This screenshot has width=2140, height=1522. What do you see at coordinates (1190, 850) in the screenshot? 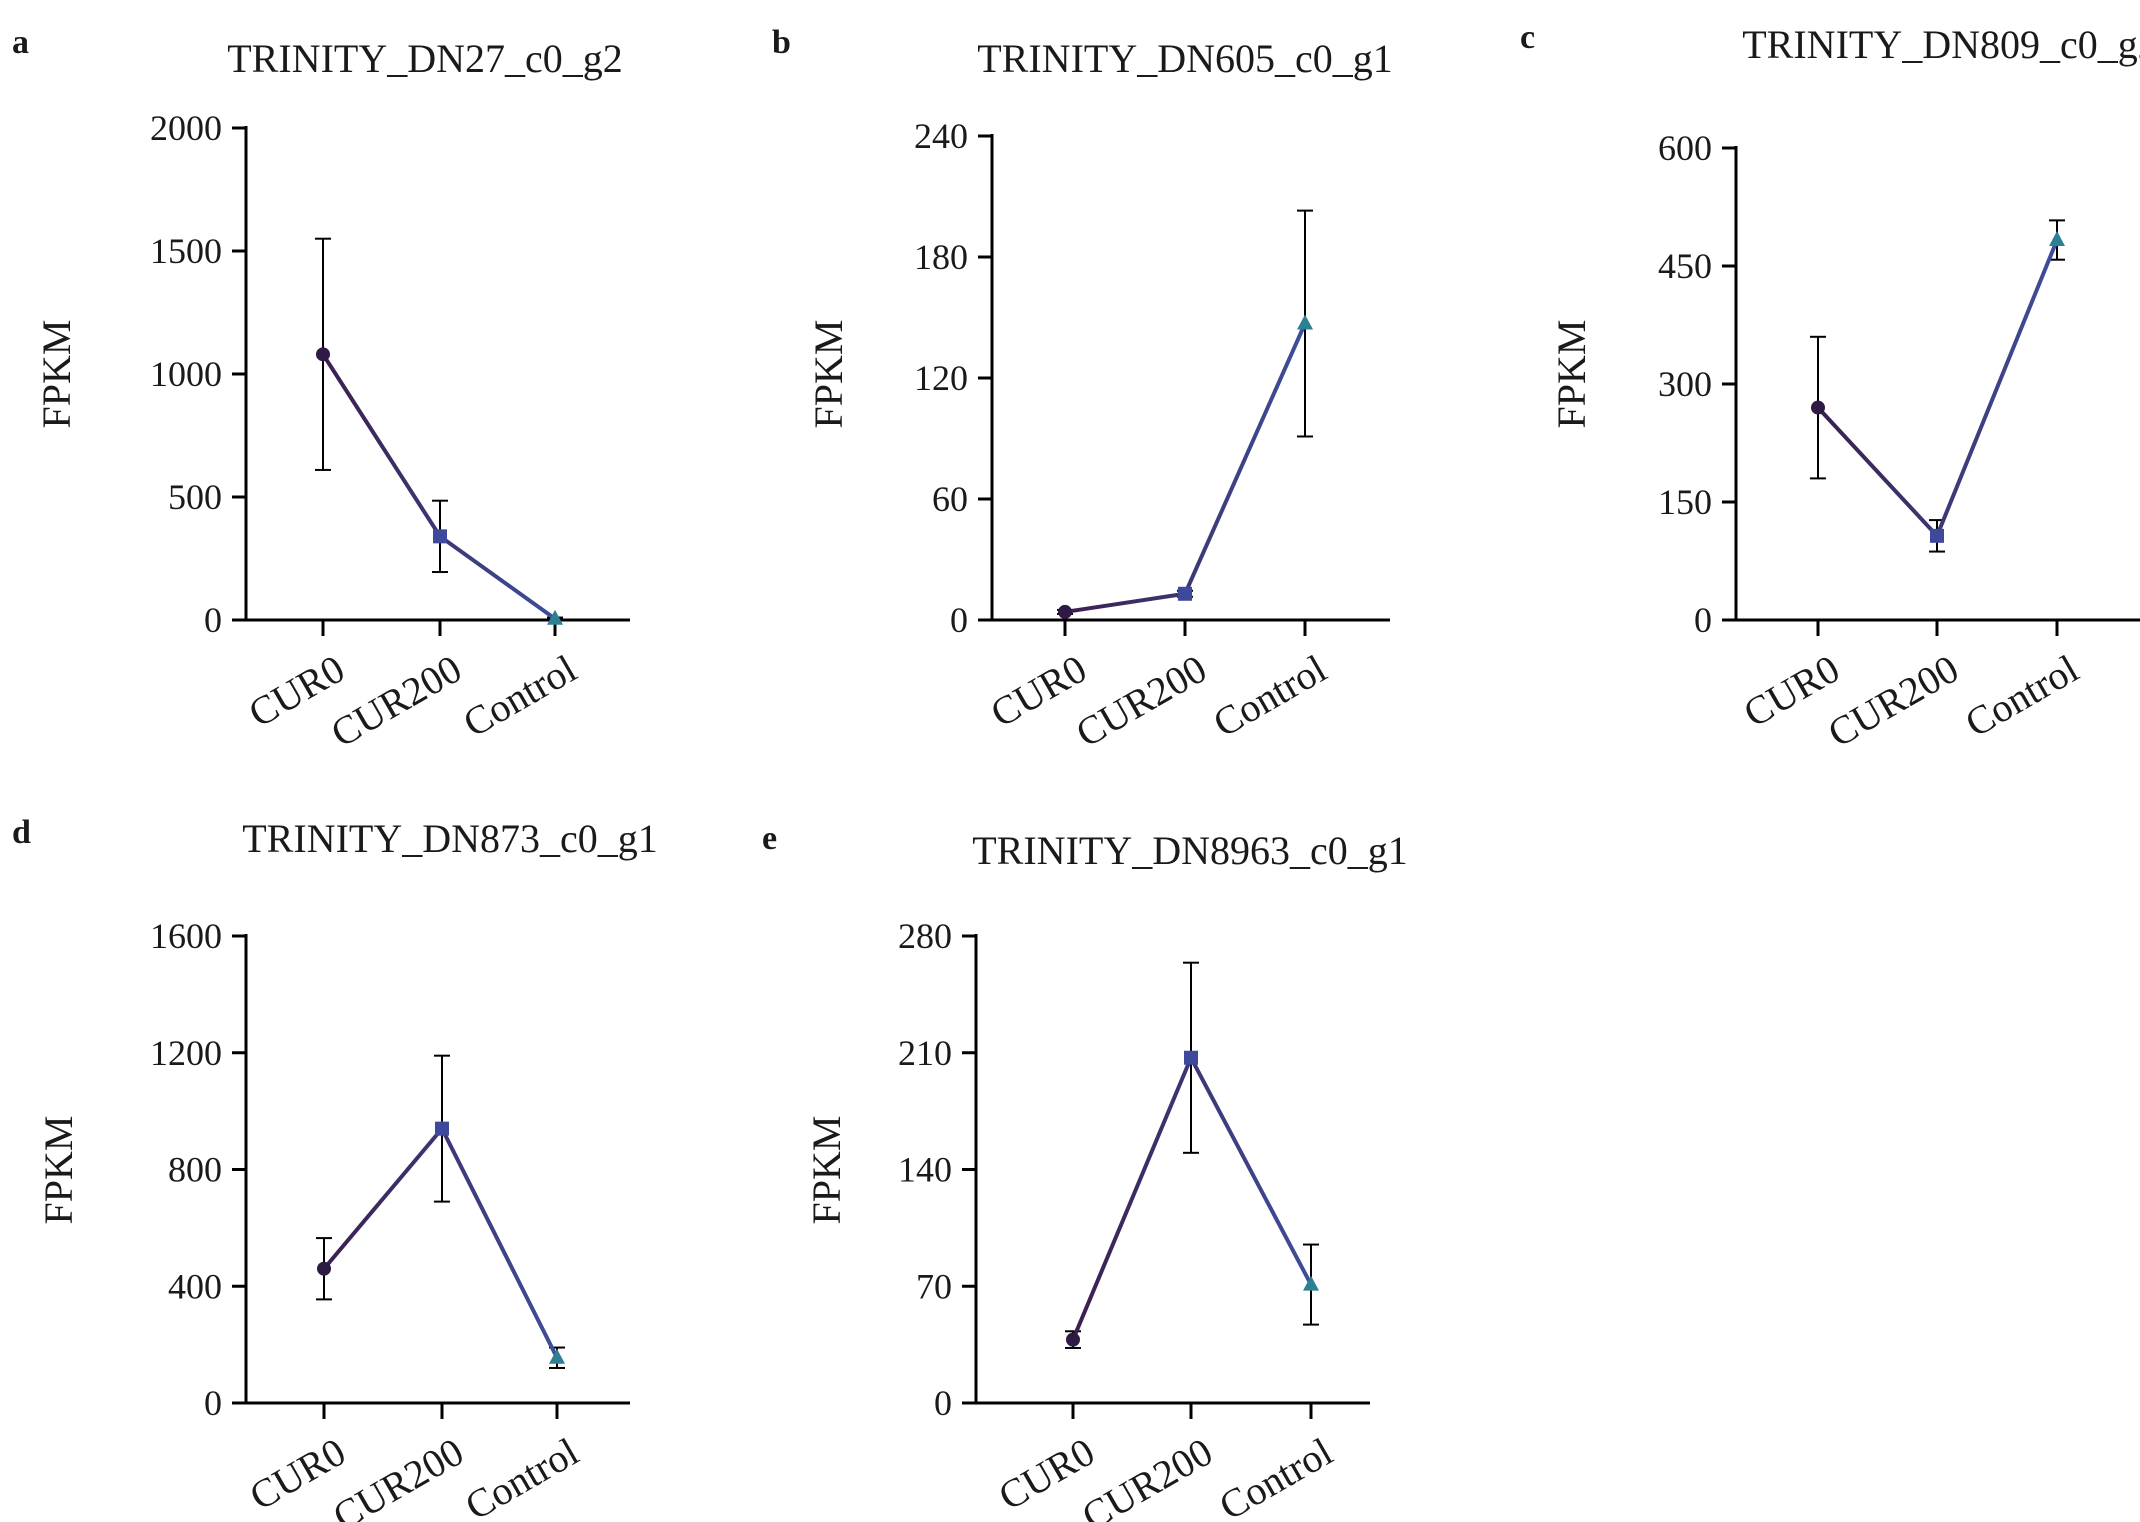
I see `chart-title: TRINITY_DN8963_c0_g1` at bounding box center [1190, 850].